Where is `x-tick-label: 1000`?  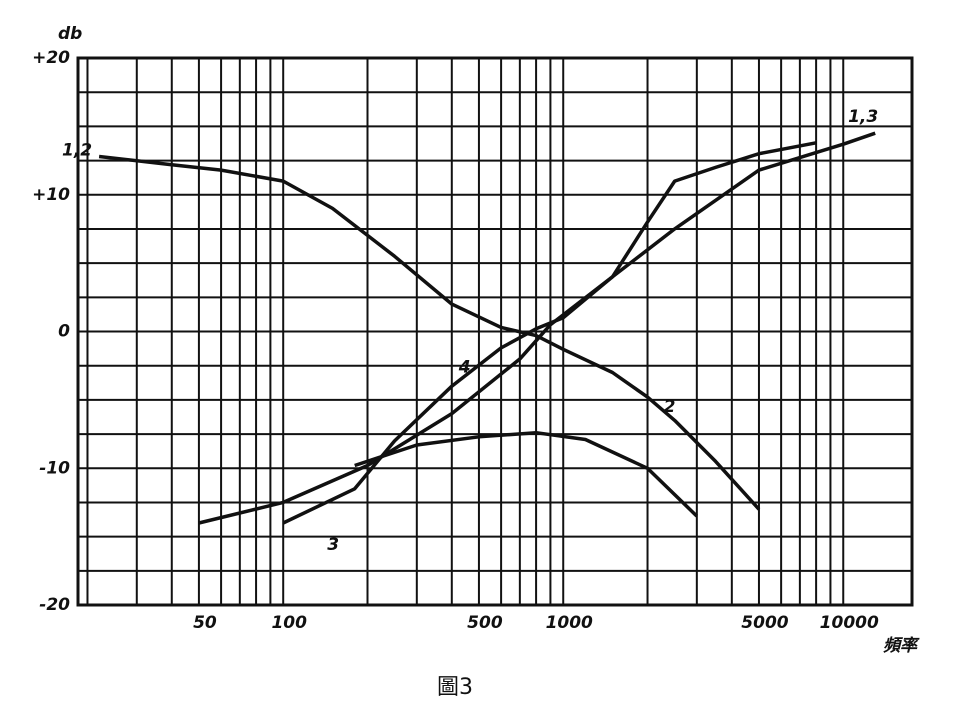 x-tick-label: 1000 is located at coordinates (569, 623).